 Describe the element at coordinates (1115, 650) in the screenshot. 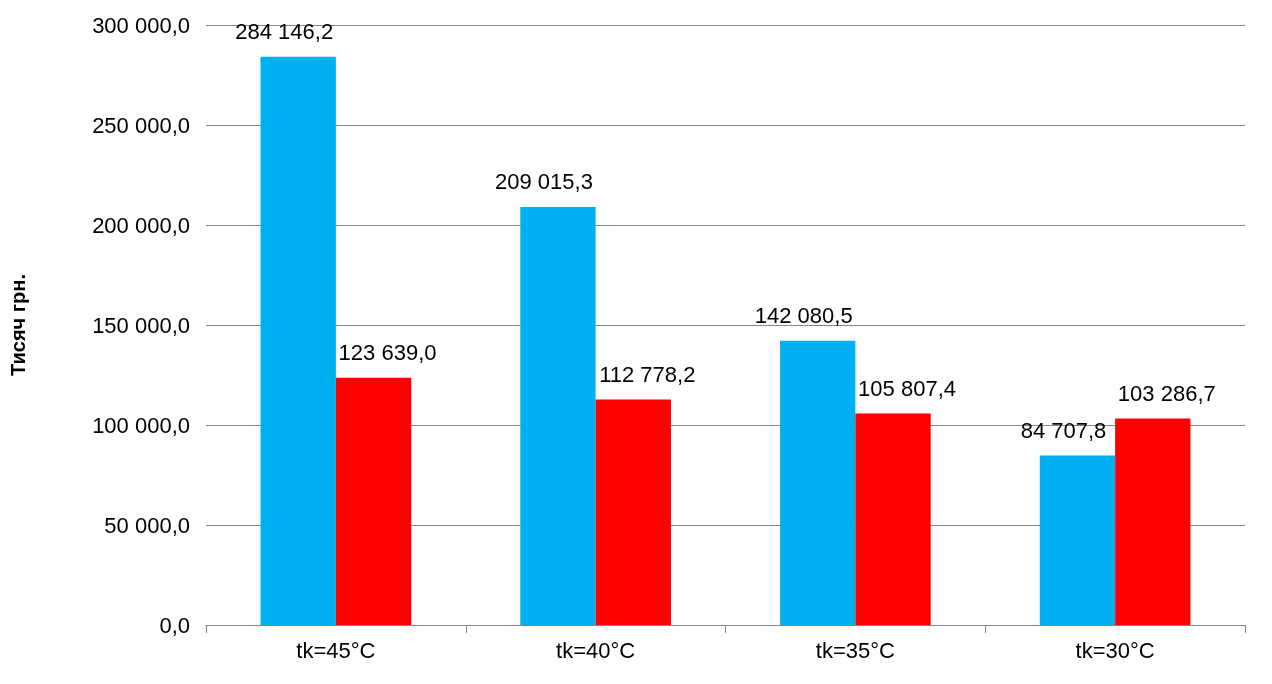

I see `x-tick-label: tk=30°C` at that location.